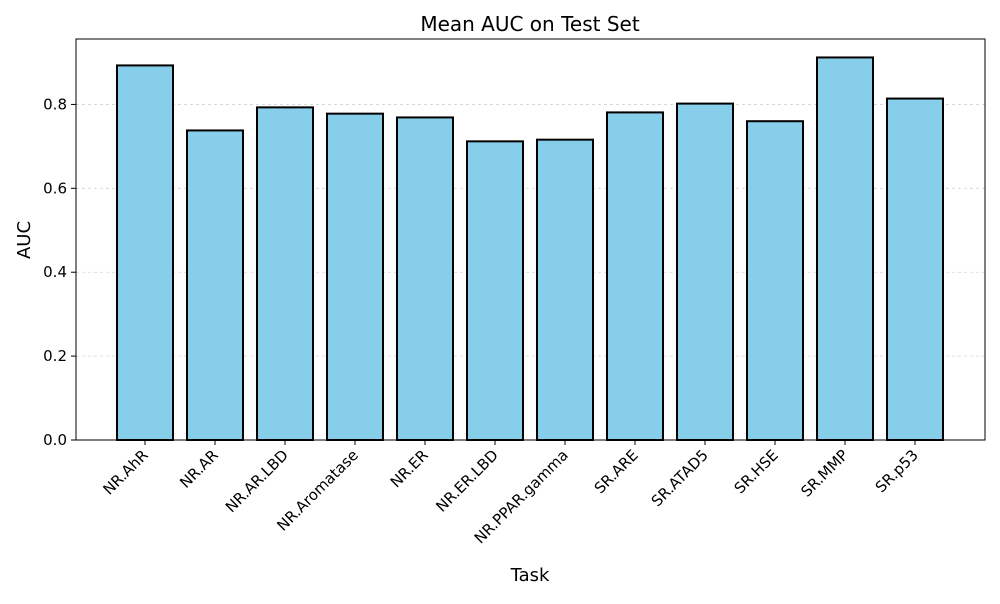  I want to click on y-tick-label: 0.8, so click(55, 104).